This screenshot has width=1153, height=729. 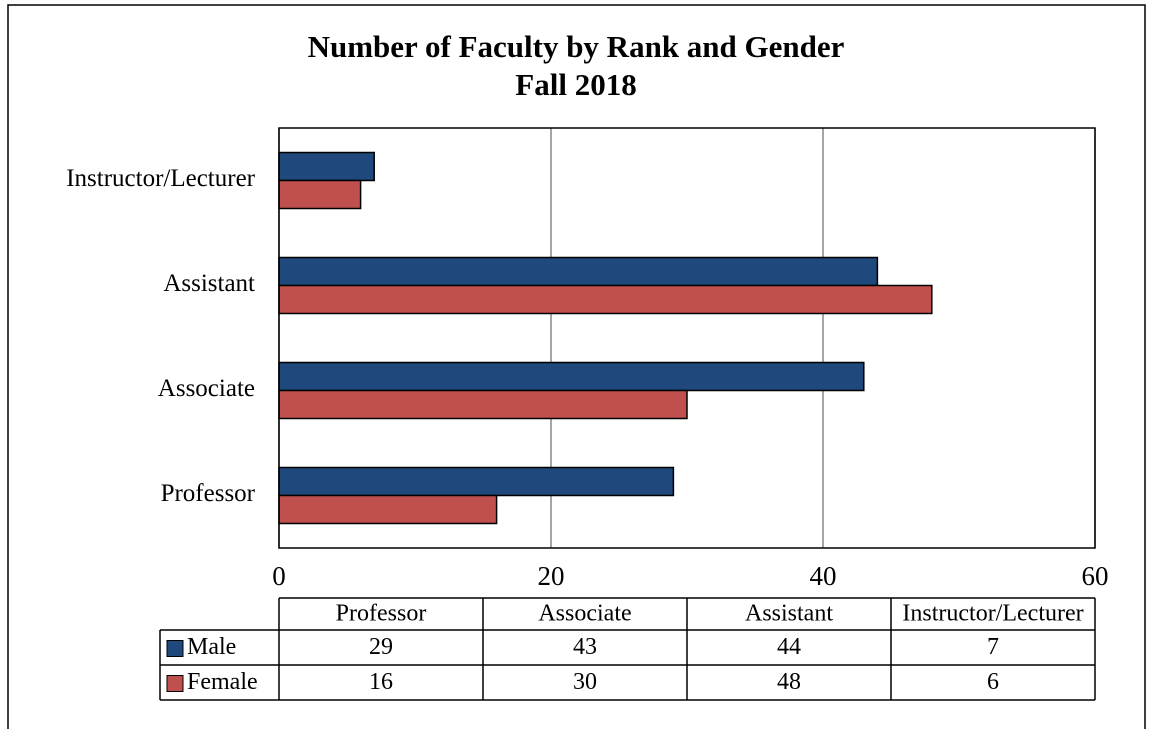 What do you see at coordinates (585, 682) in the screenshot?
I see `table-value: 30` at bounding box center [585, 682].